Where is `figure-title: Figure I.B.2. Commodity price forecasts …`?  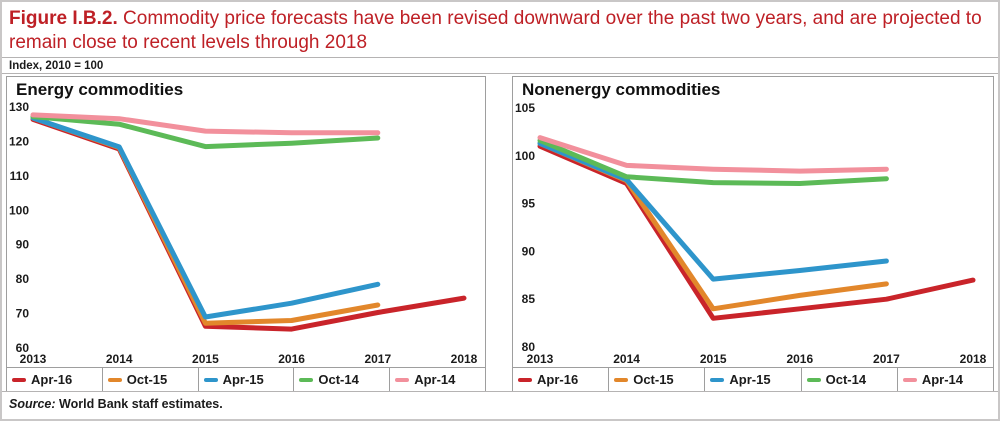 figure-title: Figure I.B.2. Commodity price forecasts … is located at coordinates (500, 30).